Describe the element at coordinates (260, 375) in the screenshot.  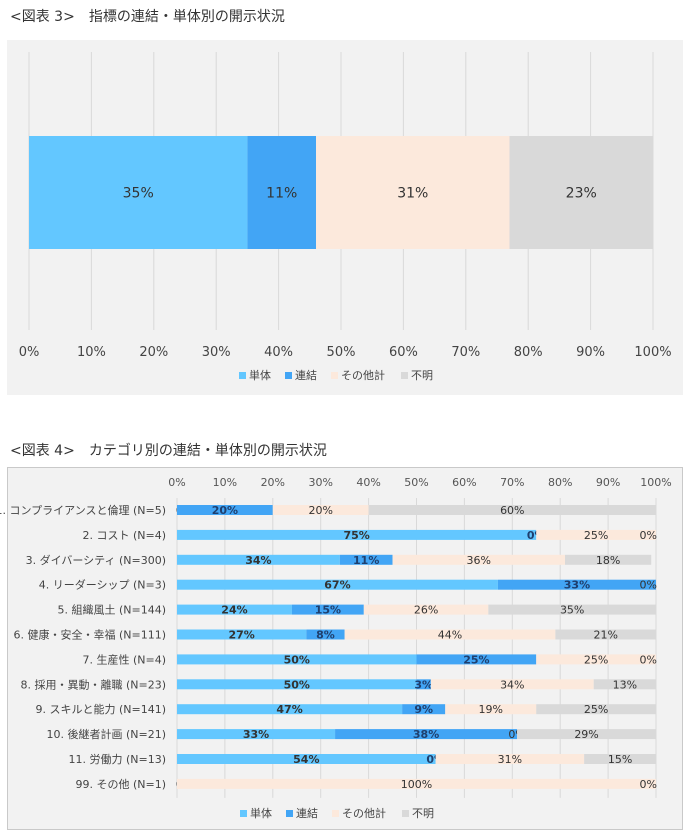
I see `f3-legend-label-0: 単体` at that location.